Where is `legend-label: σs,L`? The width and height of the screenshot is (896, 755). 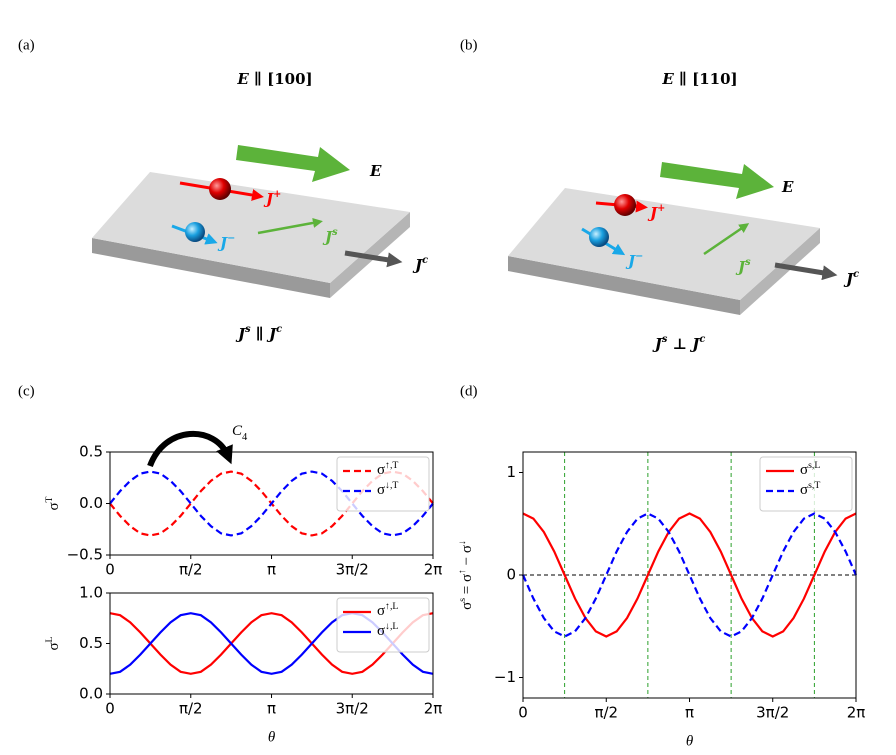 legend-label: σs,L is located at coordinates (810, 469).